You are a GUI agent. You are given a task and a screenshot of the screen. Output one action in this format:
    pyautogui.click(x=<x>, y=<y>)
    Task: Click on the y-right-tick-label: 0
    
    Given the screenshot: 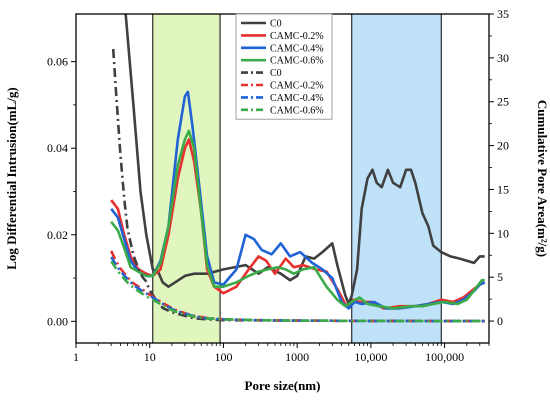 What is the action you would take?
    pyautogui.click(x=500, y=321)
    